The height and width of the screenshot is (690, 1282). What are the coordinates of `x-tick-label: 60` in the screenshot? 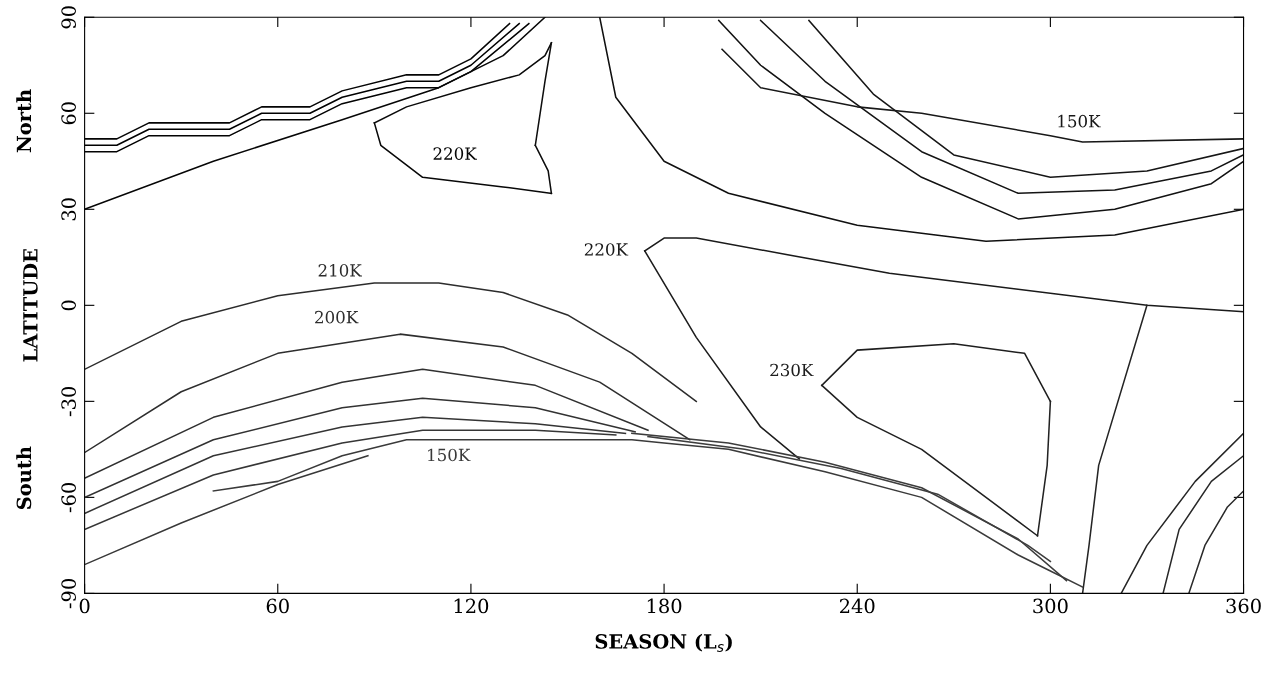 It's located at (277, 606).